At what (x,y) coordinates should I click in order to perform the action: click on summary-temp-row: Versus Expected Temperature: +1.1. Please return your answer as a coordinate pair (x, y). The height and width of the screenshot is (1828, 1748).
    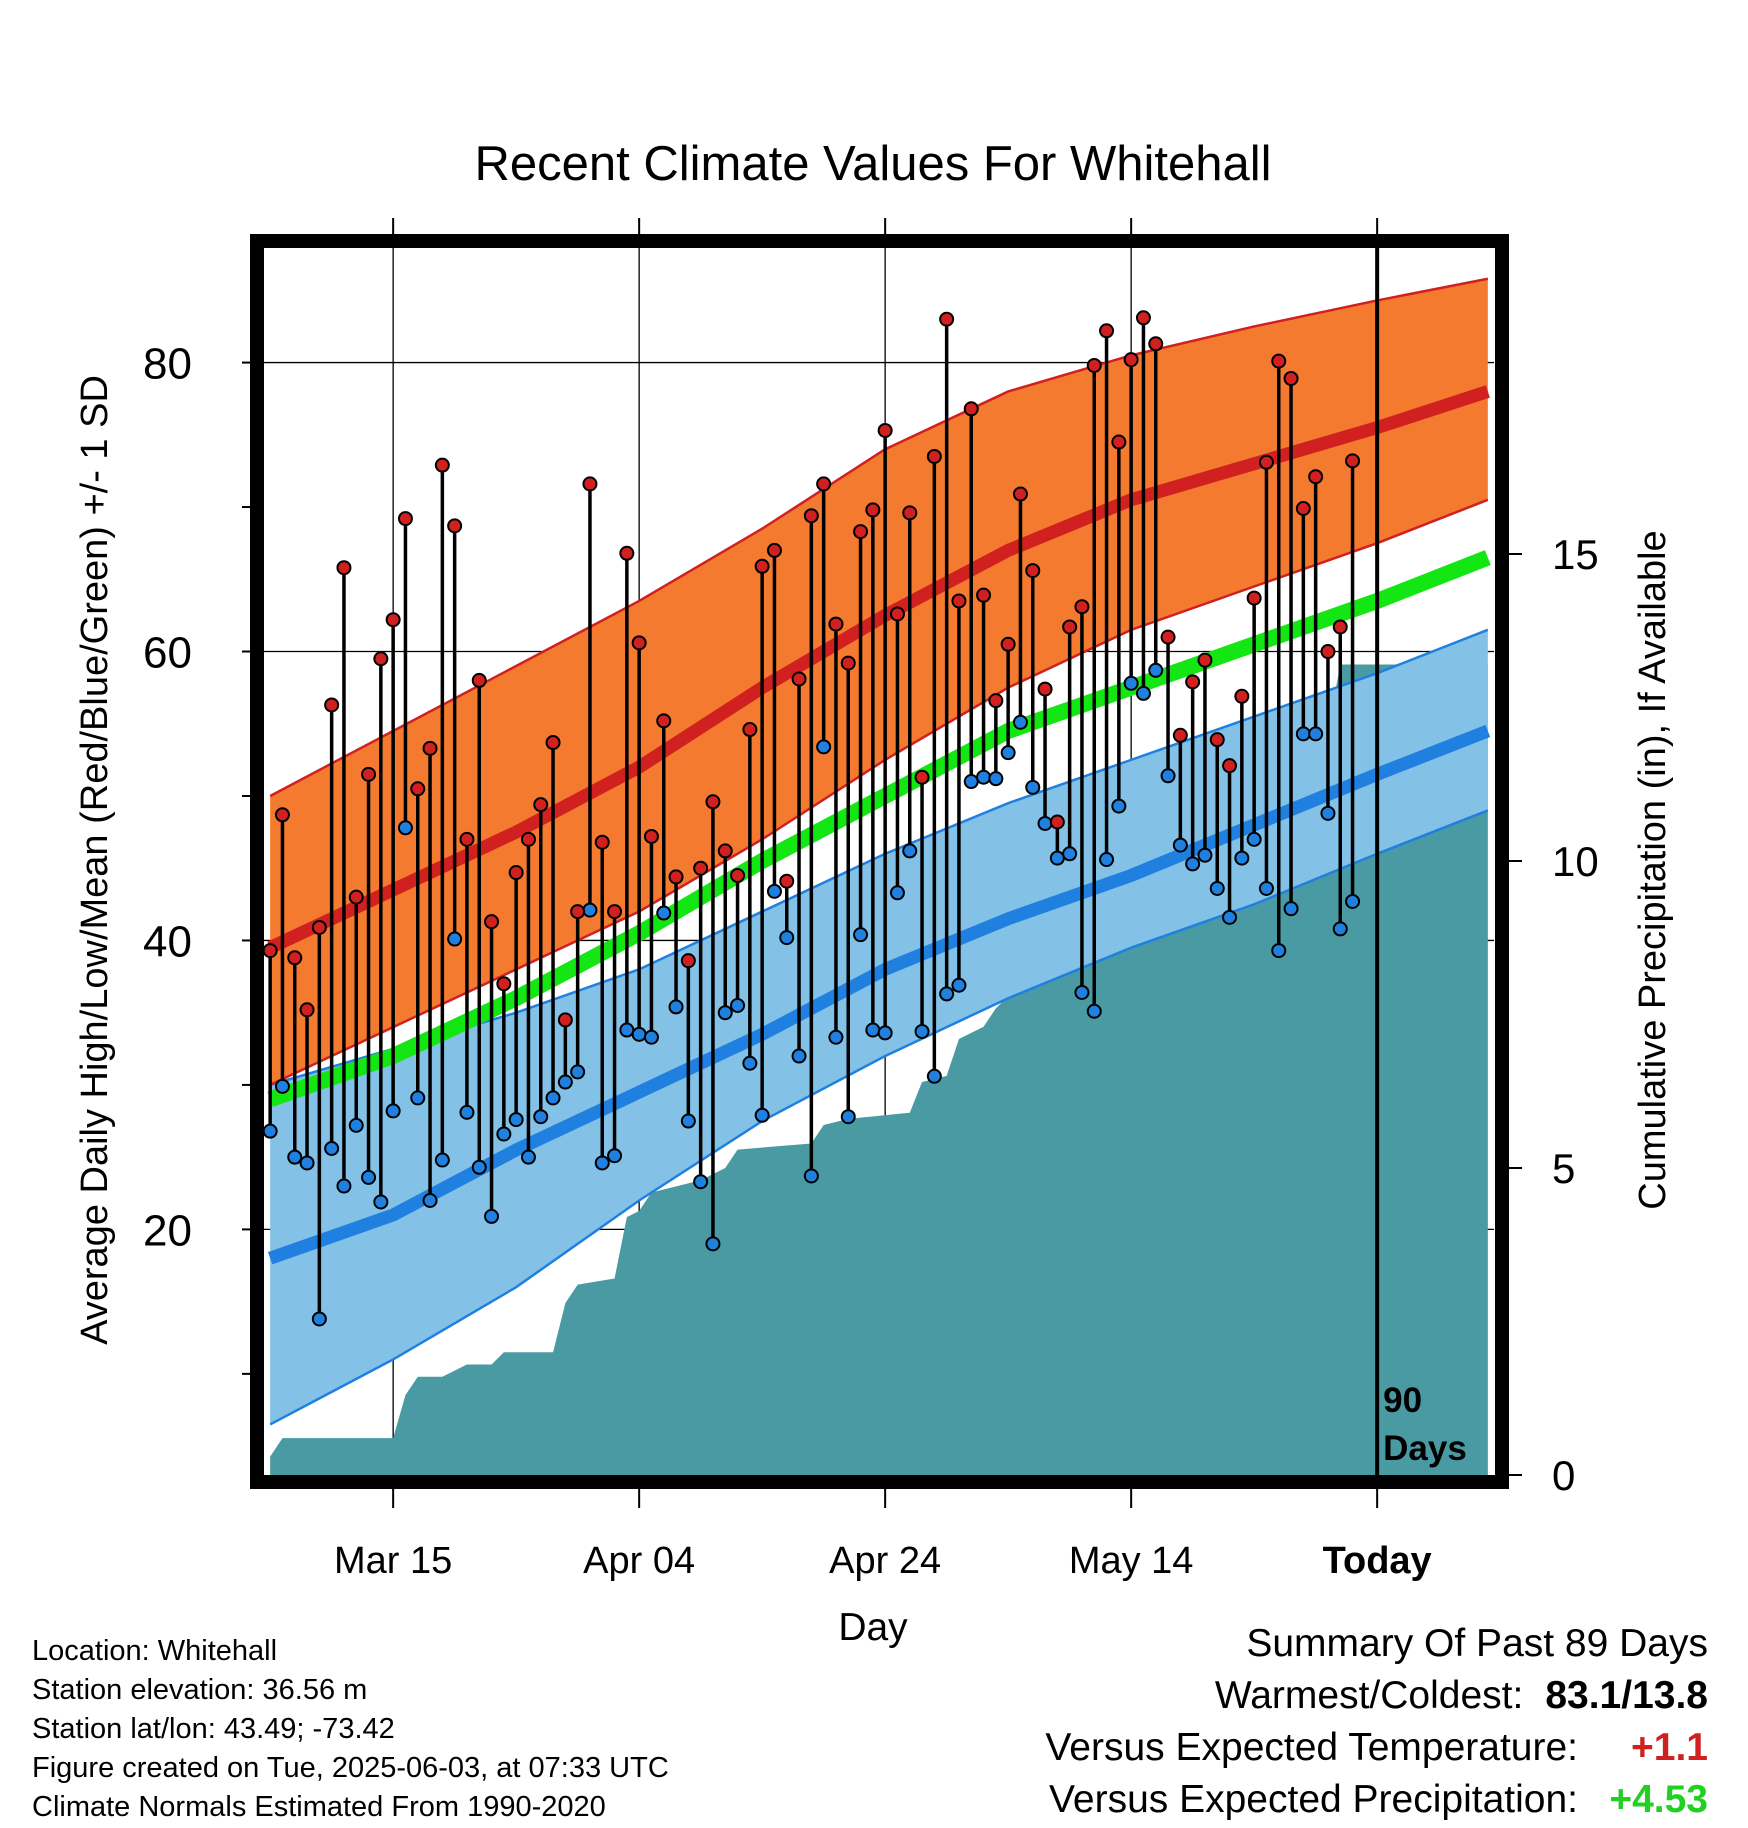
    Looking at the image, I should click on (1376, 1748).